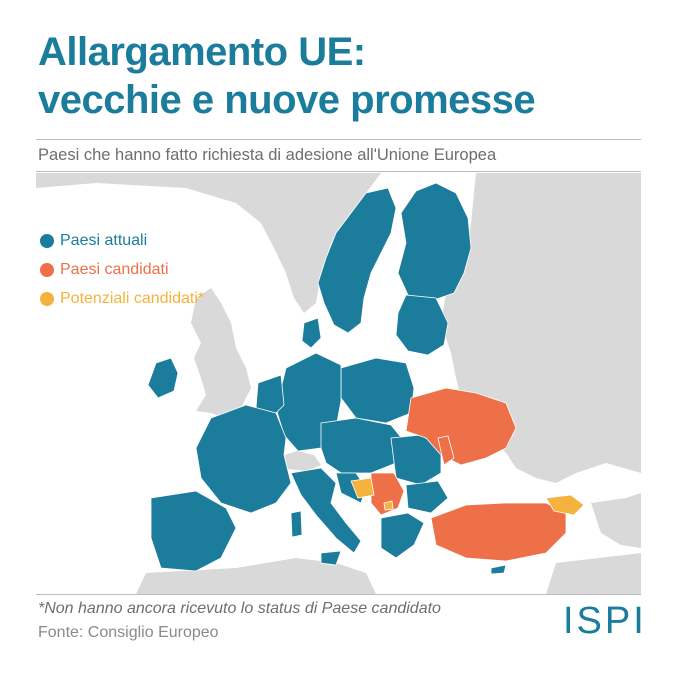 Image resolution: width=680 pixels, height=680 pixels. Describe the element at coordinates (461, 426) in the screenshot. I see `region-ukraine` at that location.